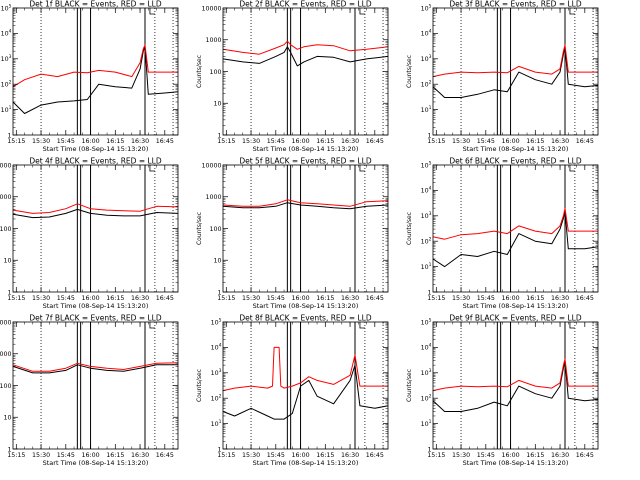  I want to click on panel-title: Det 7f BLACK = Events, RED = LLD, so click(95, 318).